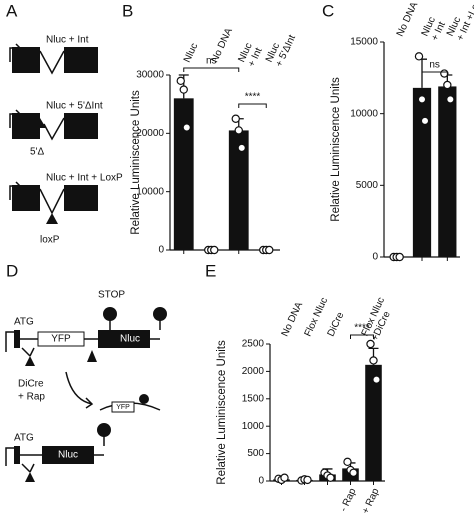  I want to click on label: DiCre, so click(31, 384).